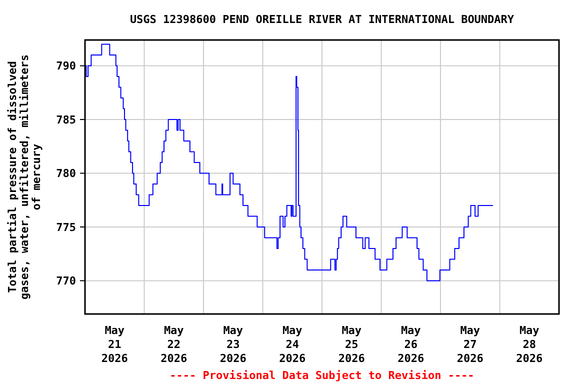  What do you see at coordinates (66, 281) in the screenshot?
I see `y-tick-label: 770` at bounding box center [66, 281].